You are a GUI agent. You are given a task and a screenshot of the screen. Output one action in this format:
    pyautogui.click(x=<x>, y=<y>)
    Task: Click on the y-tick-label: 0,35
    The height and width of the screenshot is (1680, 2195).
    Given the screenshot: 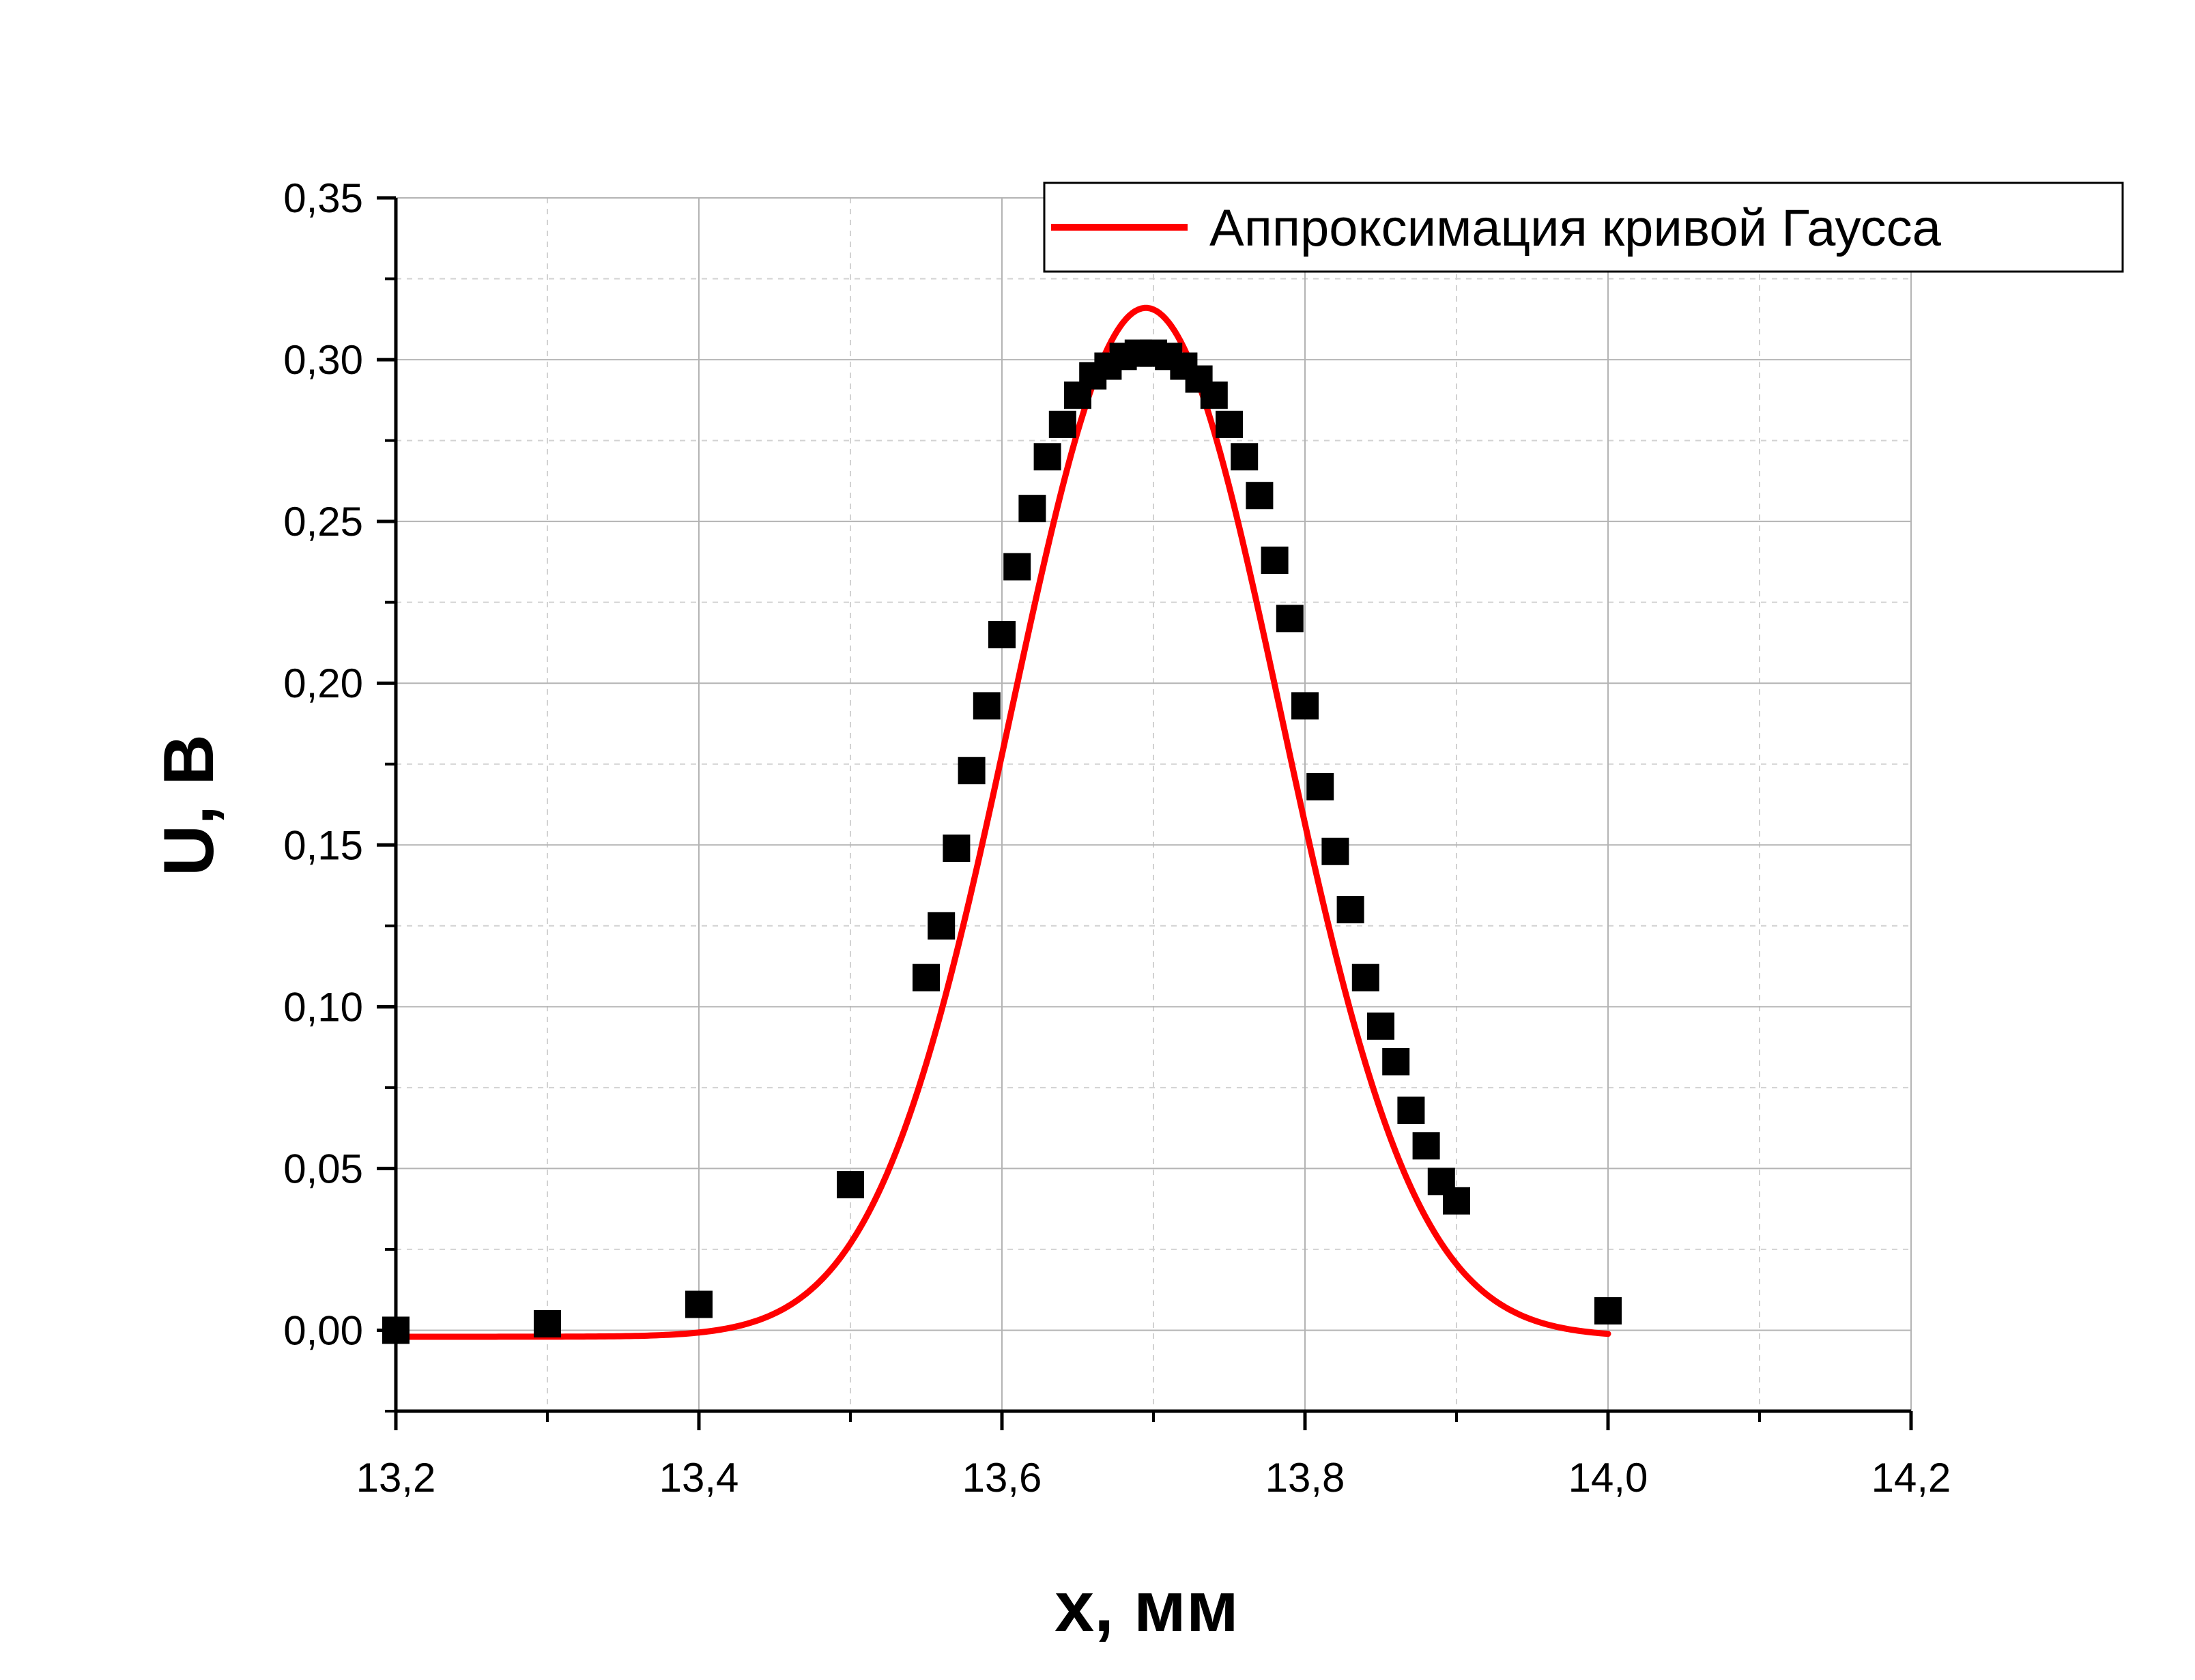 What is the action you would take?
    pyautogui.click(x=323, y=198)
    